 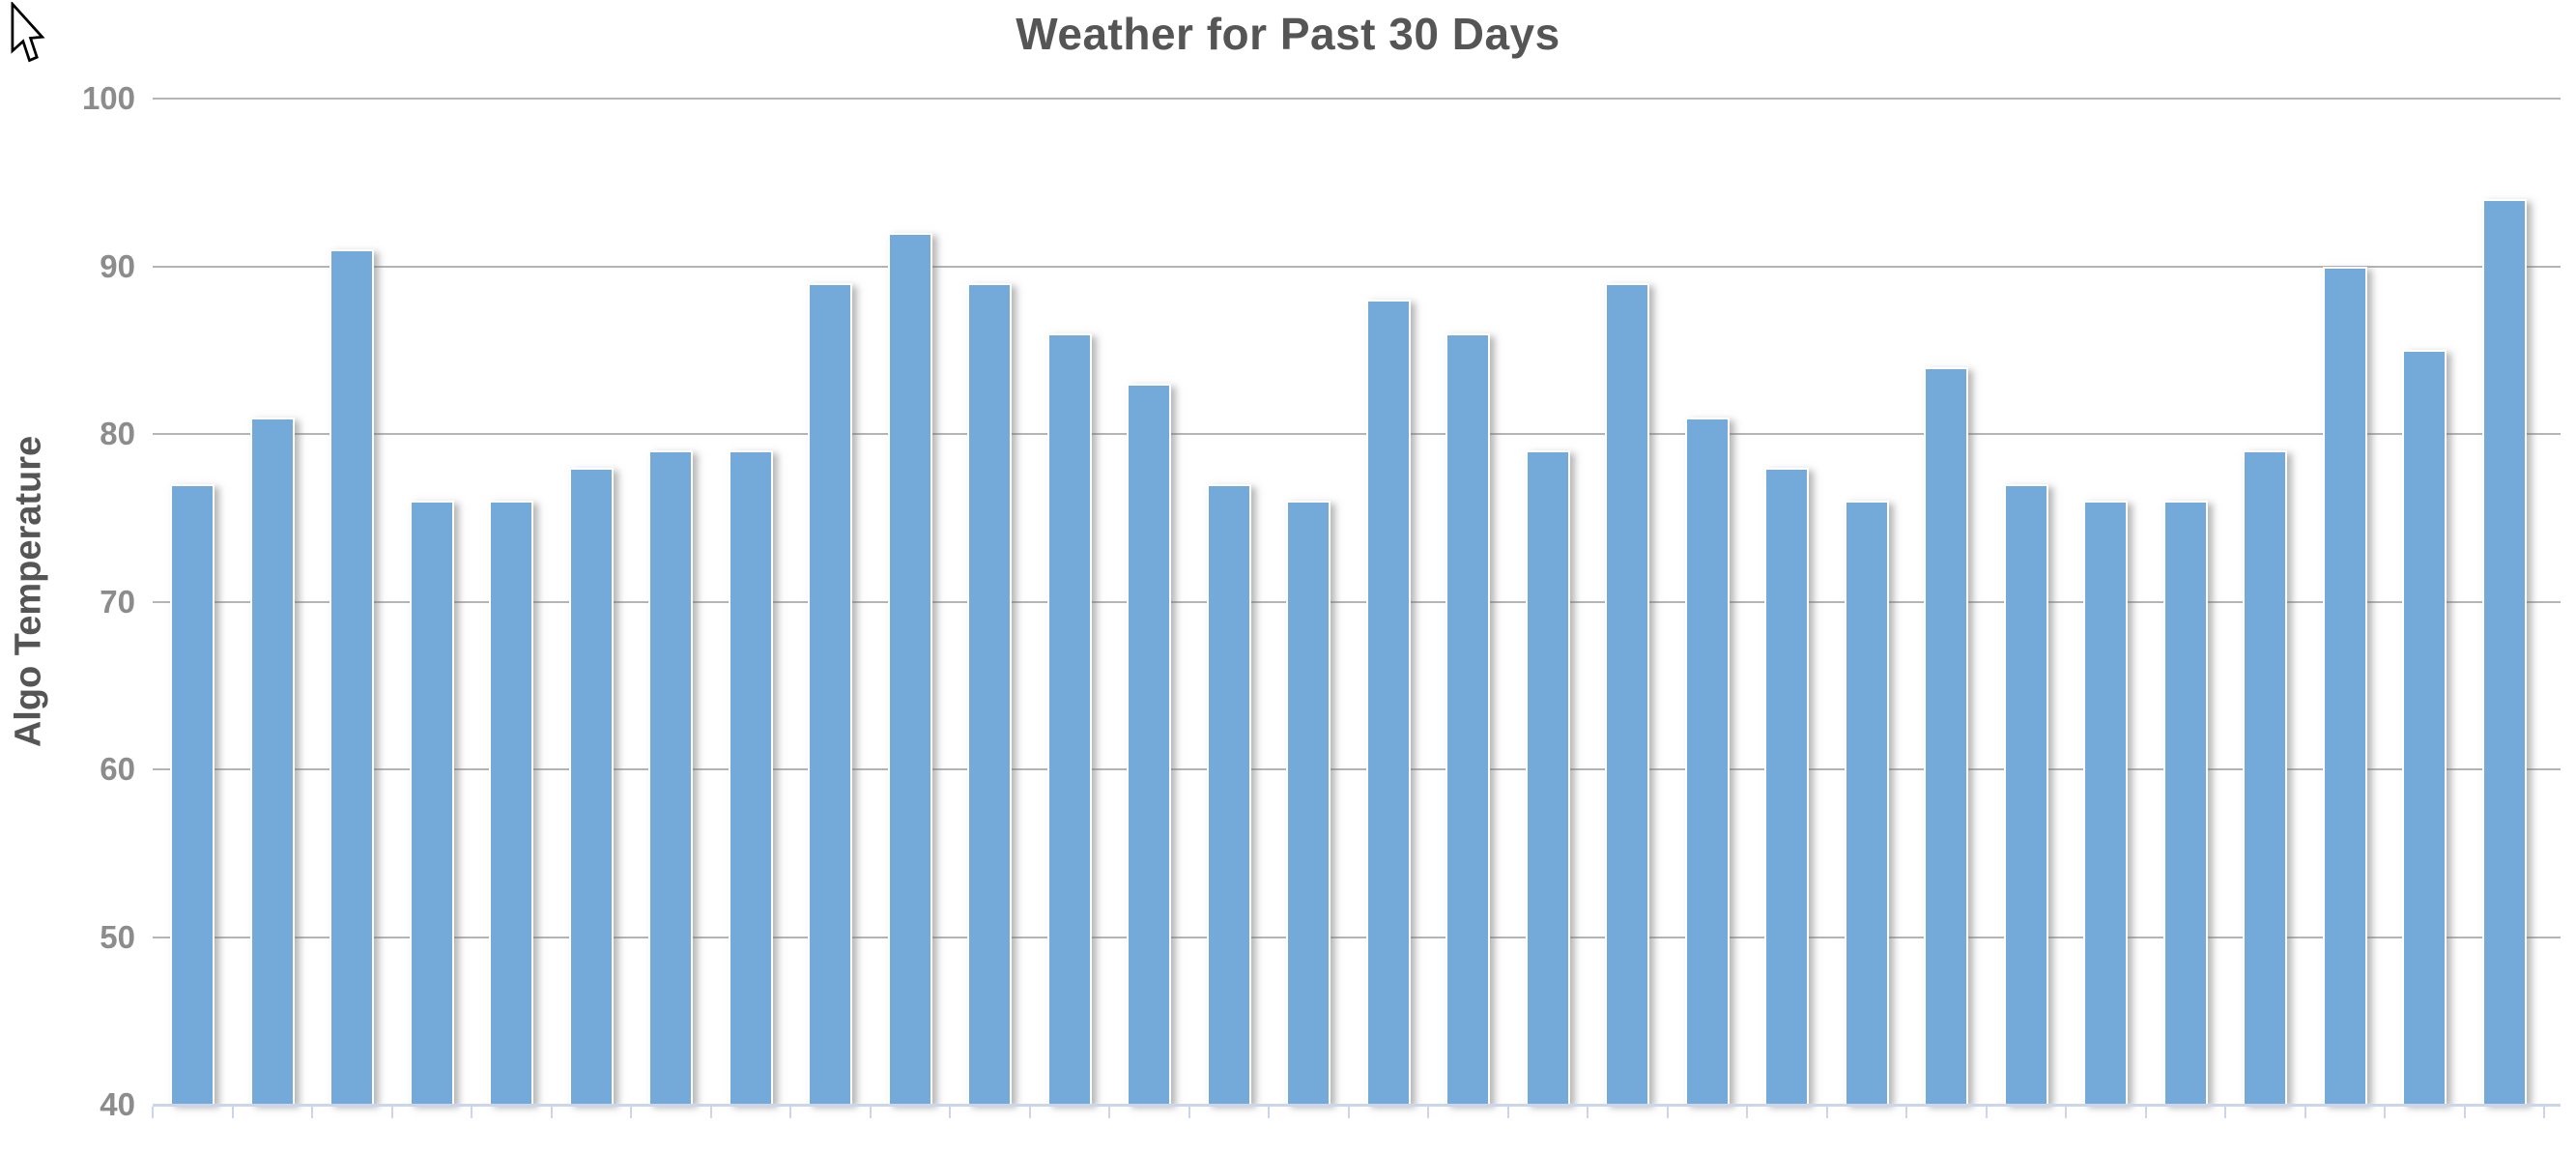 I want to click on x-axis-line, so click(x=1357, y=1105).